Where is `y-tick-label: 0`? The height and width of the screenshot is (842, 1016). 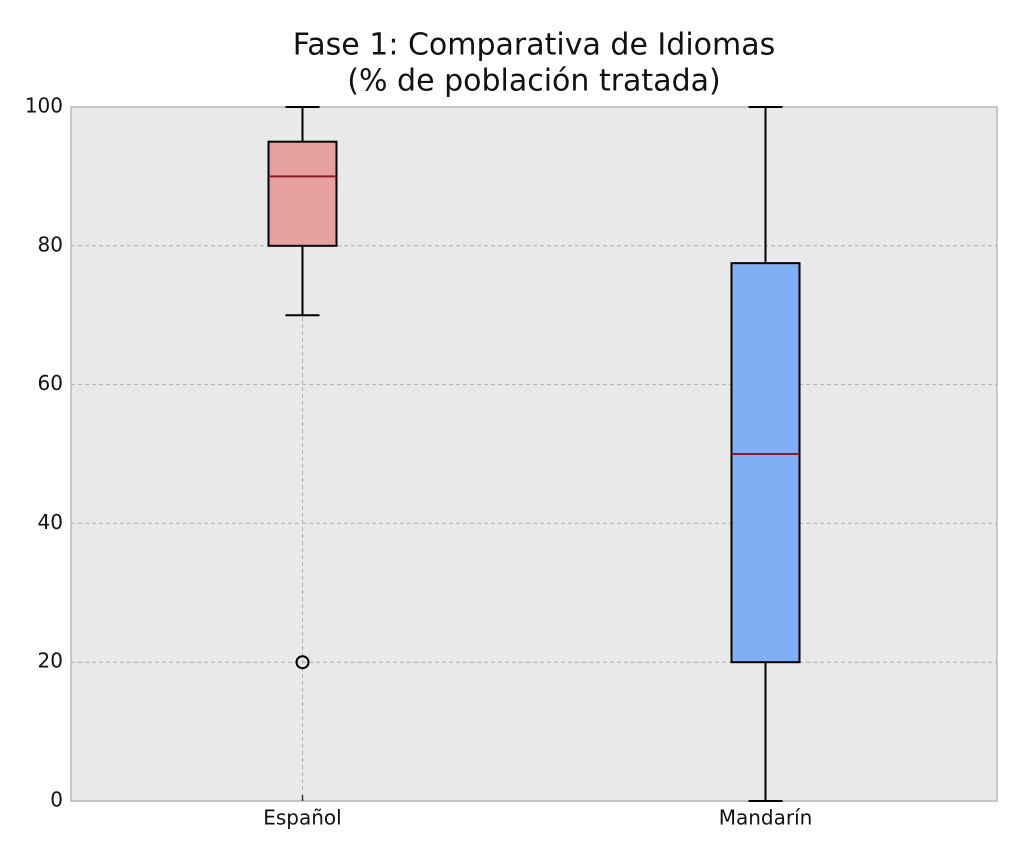 y-tick-label: 0 is located at coordinates (56, 800).